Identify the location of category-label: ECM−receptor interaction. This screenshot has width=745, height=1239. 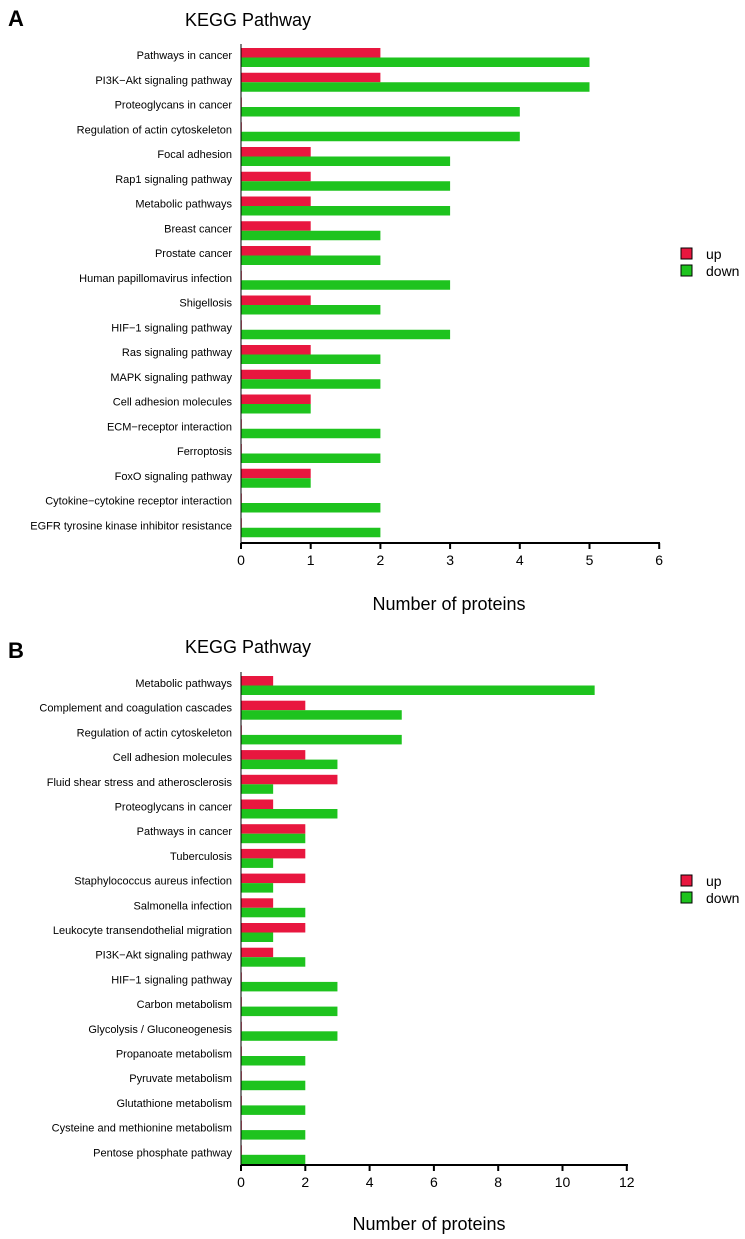
(169, 427).